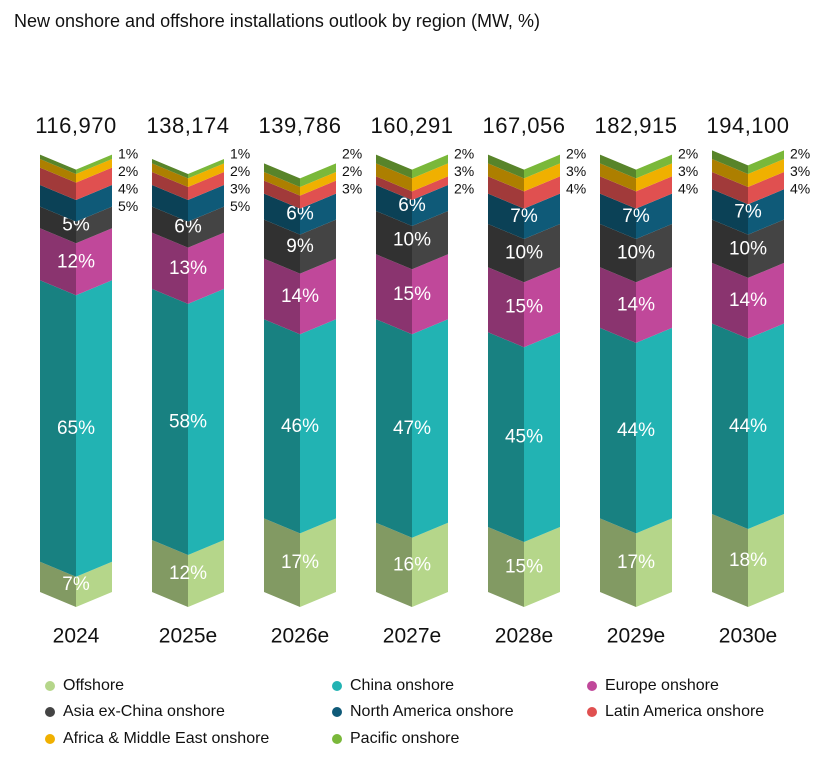 The height and width of the screenshot is (761, 814). I want to click on total-label: 138,174, so click(187, 125).